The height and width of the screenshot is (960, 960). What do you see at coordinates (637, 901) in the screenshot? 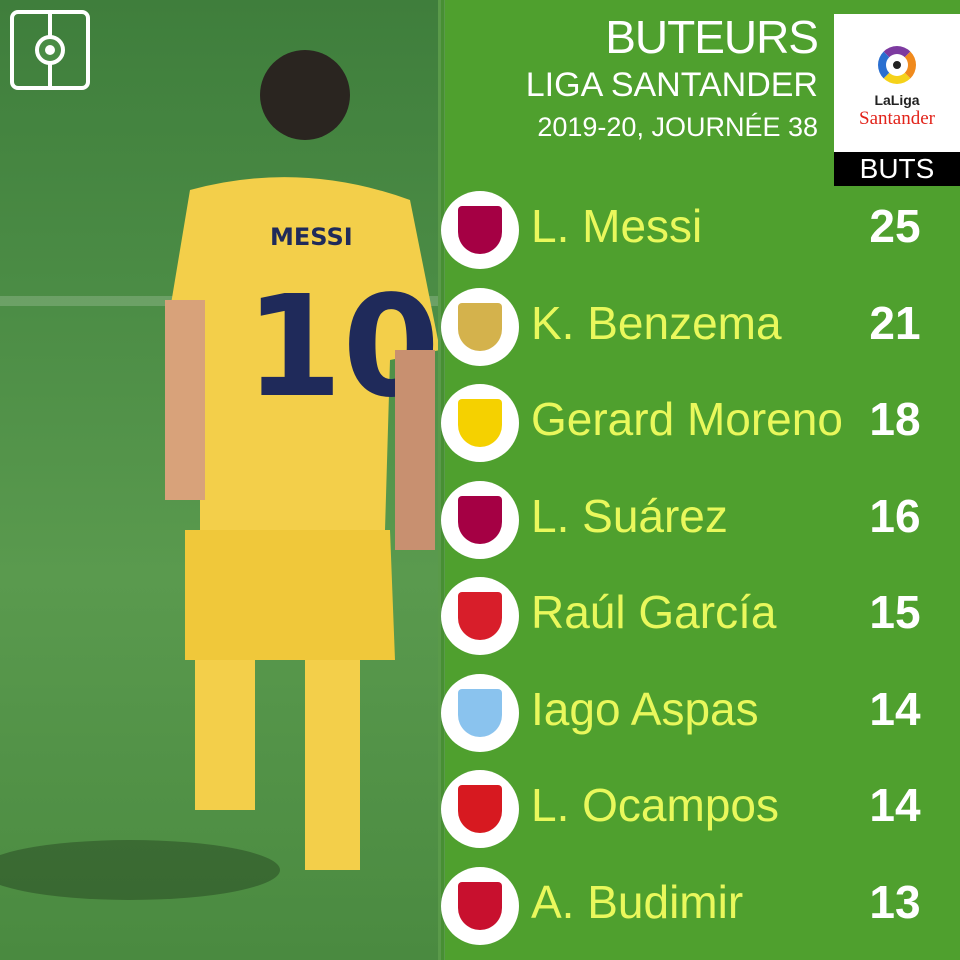
I see `player-name: A. Budimir` at bounding box center [637, 901].